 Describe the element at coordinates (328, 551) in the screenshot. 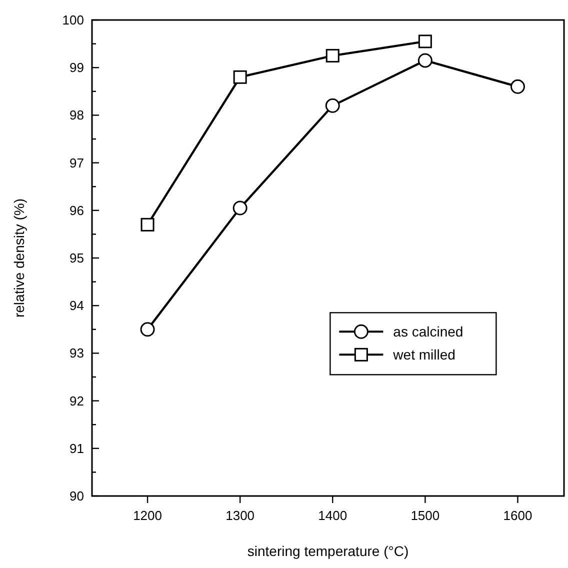

I see `x-axis-title: sintering temperature (°C)` at that location.